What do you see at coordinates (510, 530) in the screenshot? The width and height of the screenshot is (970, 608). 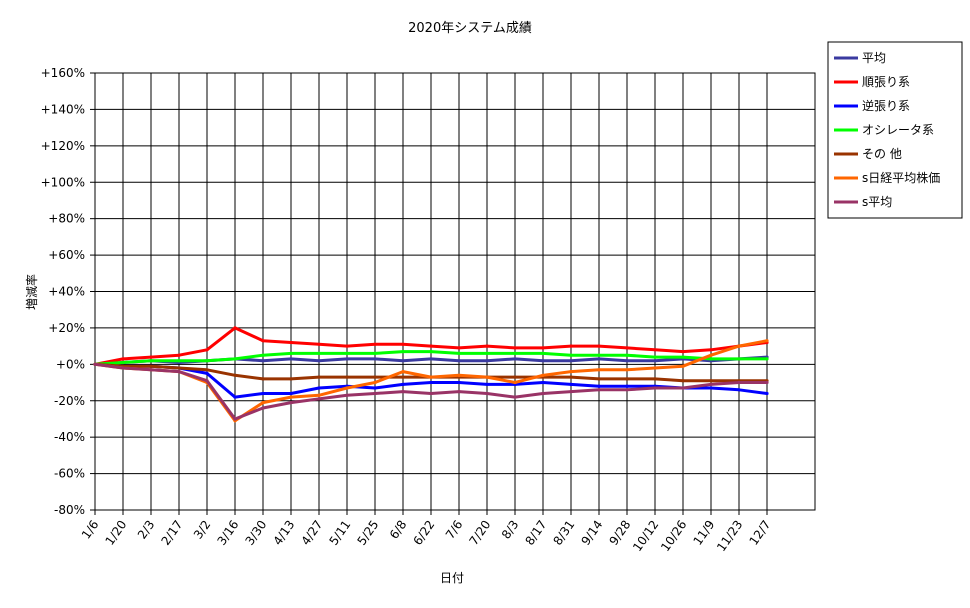 I see `x-tick-label: 8/3` at bounding box center [510, 530].